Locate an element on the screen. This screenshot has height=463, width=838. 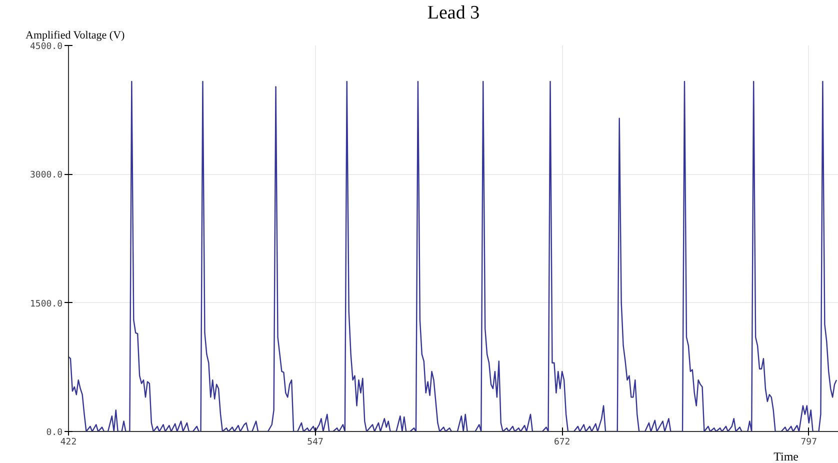
y-axis-title: Amplified Voltage (V) is located at coordinates (76, 36).